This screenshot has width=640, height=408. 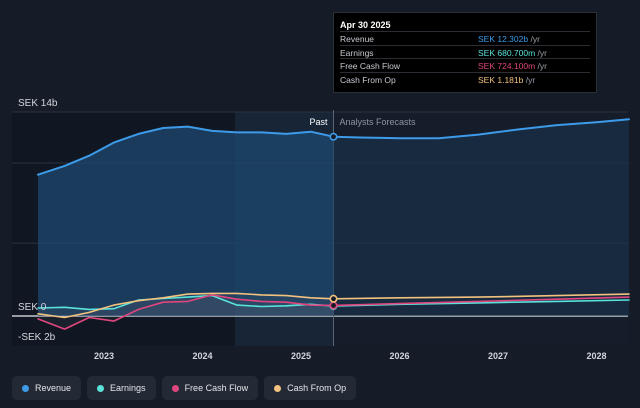 What do you see at coordinates (301, 356) in the screenshot?
I see `x-tick-label: 2025` at bounding box center [301, 356].